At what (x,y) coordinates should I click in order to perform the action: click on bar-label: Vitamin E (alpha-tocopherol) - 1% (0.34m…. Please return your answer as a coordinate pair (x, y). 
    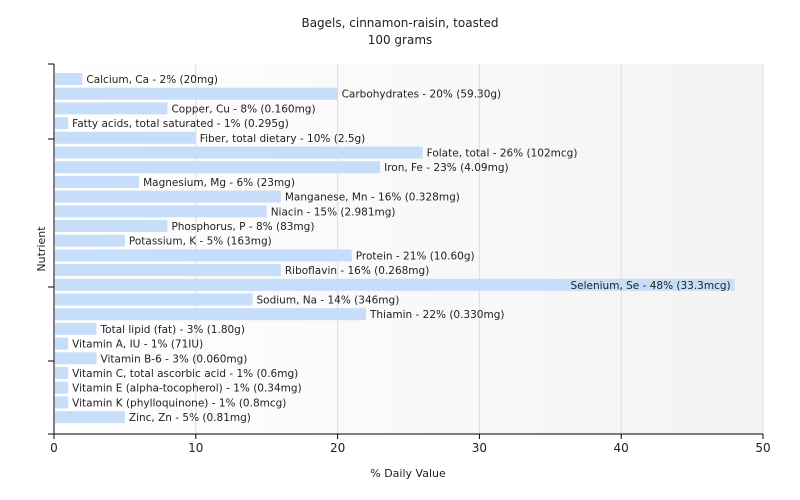
    Looking at the image, I should click on (187, 389).